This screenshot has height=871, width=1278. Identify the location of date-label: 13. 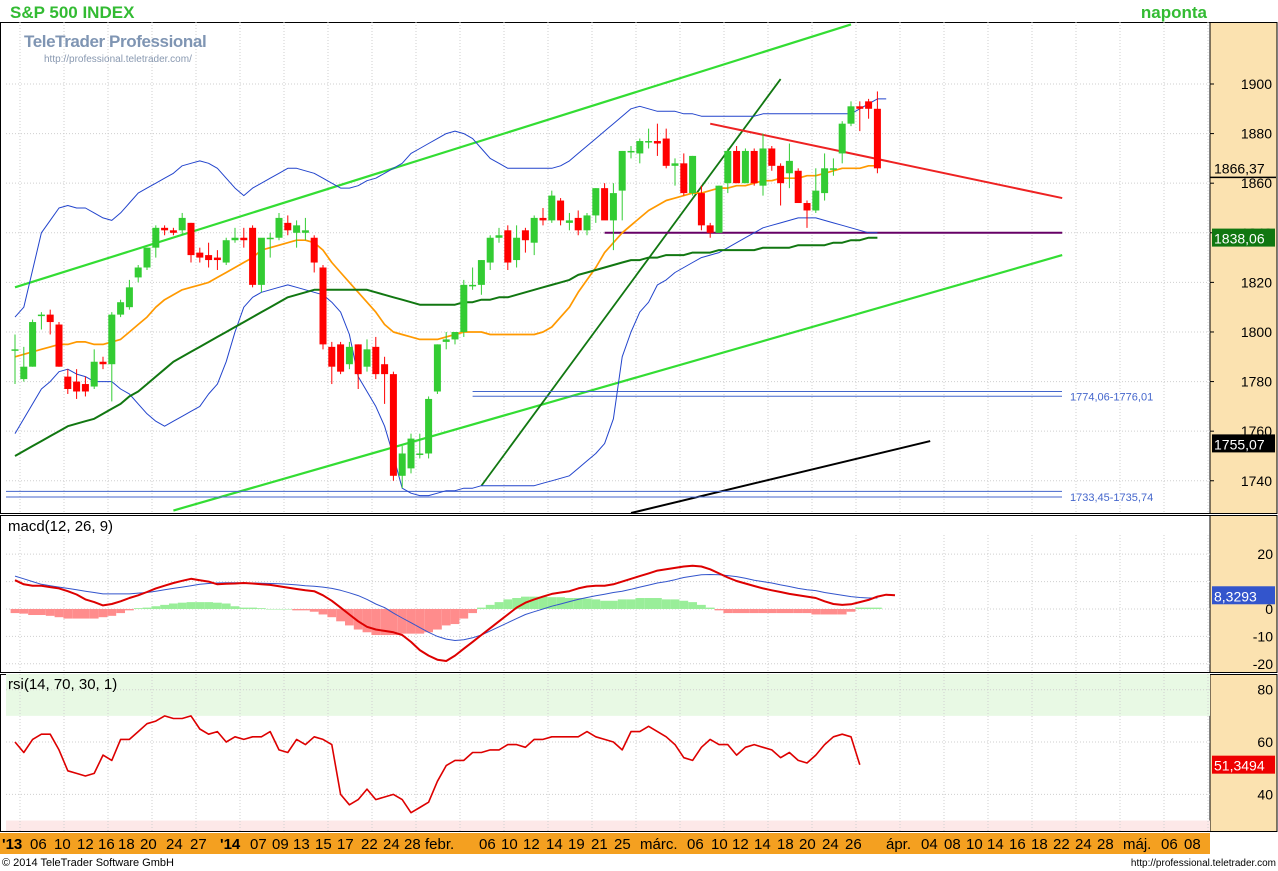
(301, 844).